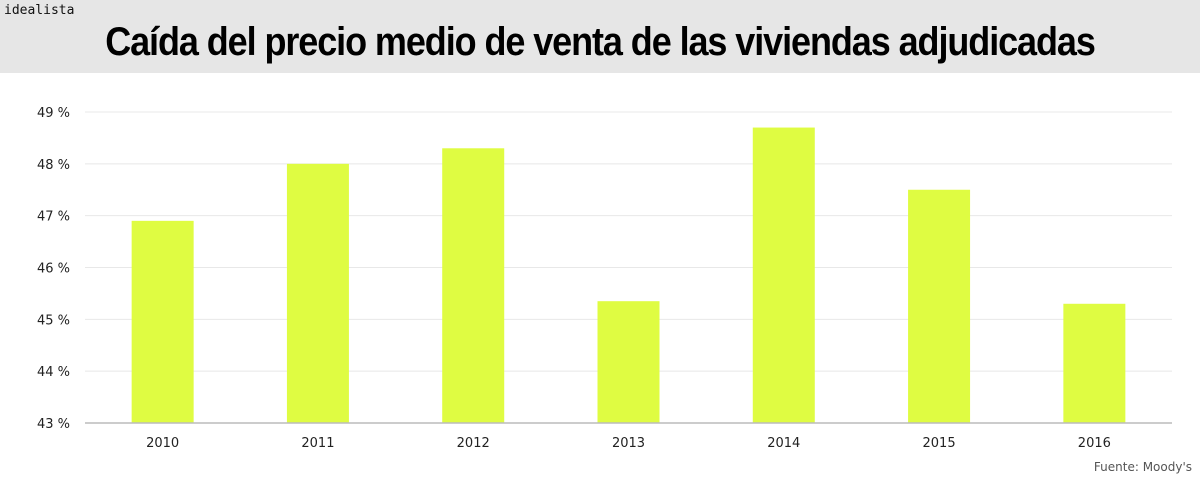 The width and height of the screenshot is (1200, 480). Describe the element at coordinates (1142, 467) in the screenshot. I see `source-note: Fuente: Moody's` at that location.